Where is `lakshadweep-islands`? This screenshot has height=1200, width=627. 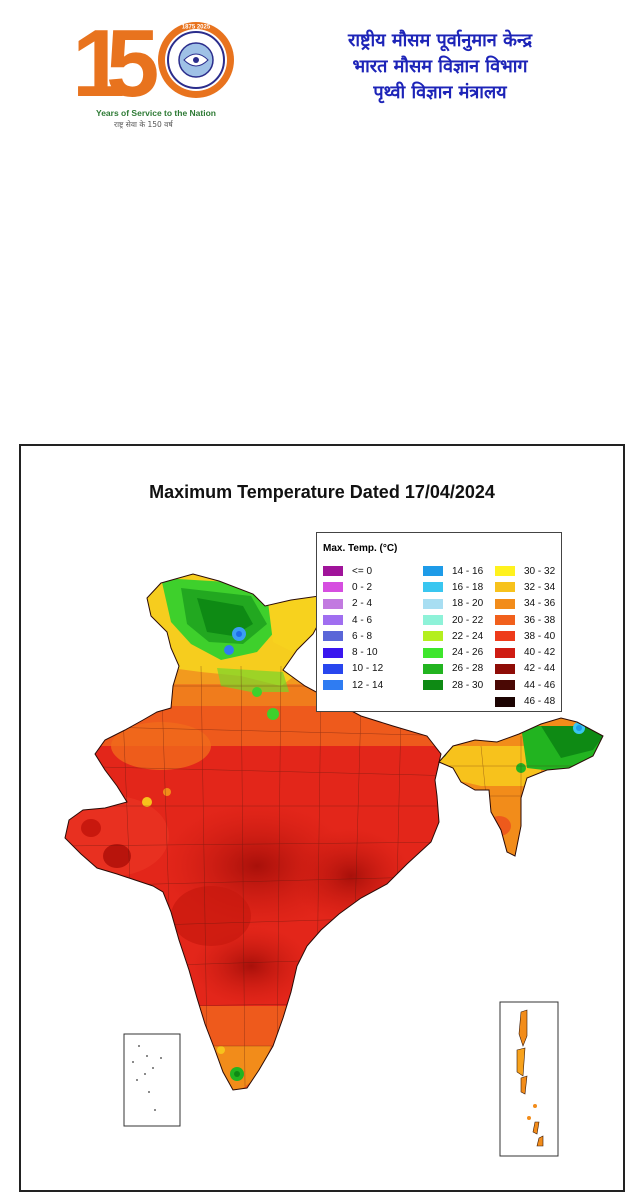 lakshadweep-islands is located at coordinates (147, 1078).